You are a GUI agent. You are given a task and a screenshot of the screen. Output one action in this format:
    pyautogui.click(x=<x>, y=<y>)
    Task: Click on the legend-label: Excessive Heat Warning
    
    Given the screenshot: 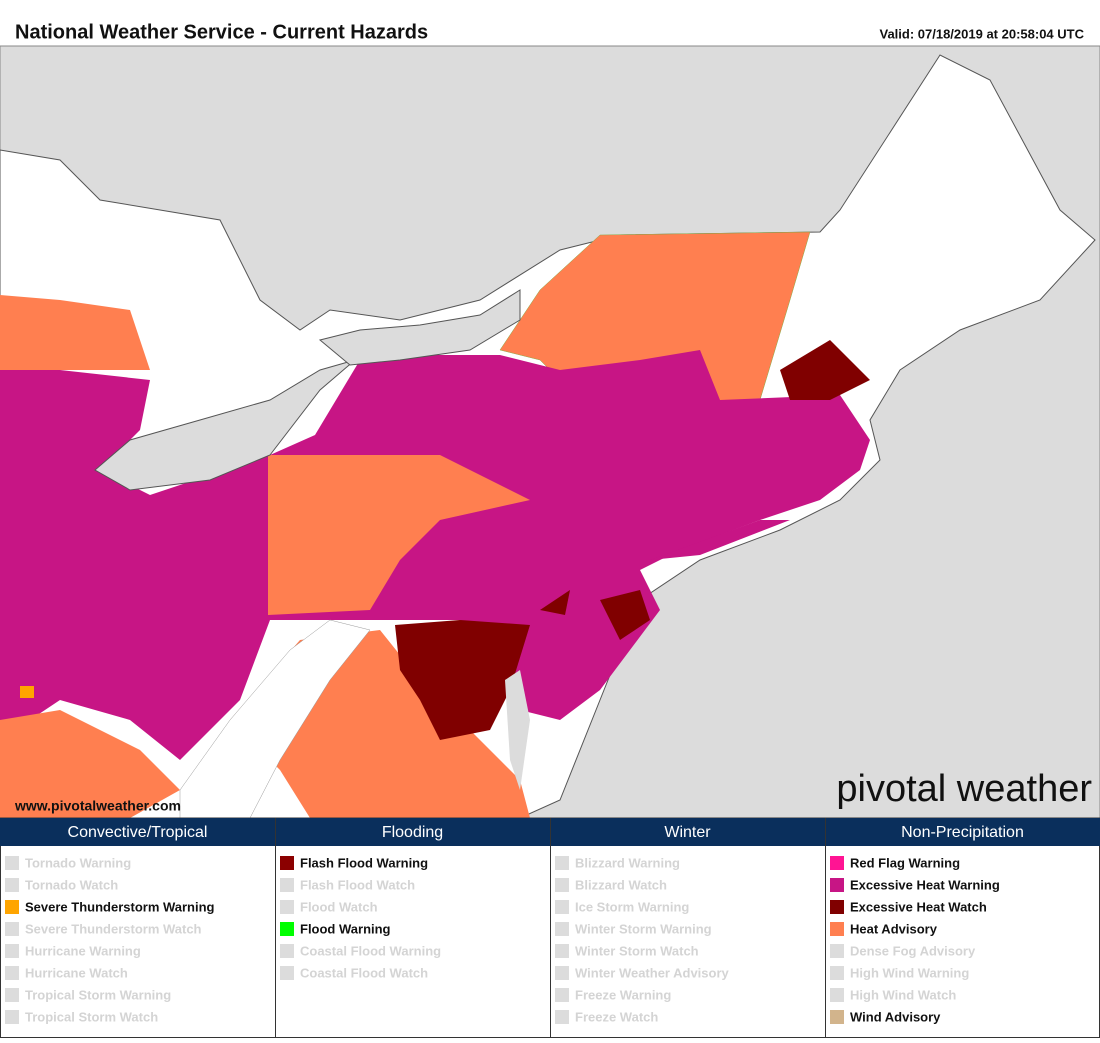 What is the action you would take?
    pyautogui.click(x=925, y=884)
    